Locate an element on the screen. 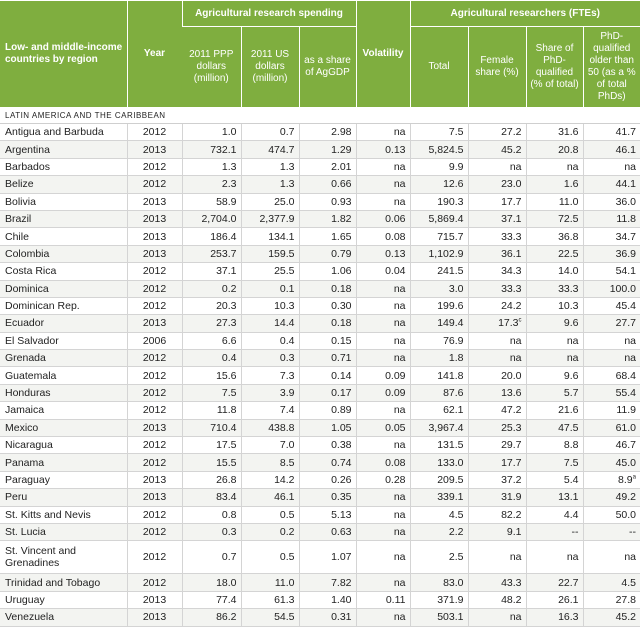  cell-share: 0.63 is located at coordinates (327, 532).